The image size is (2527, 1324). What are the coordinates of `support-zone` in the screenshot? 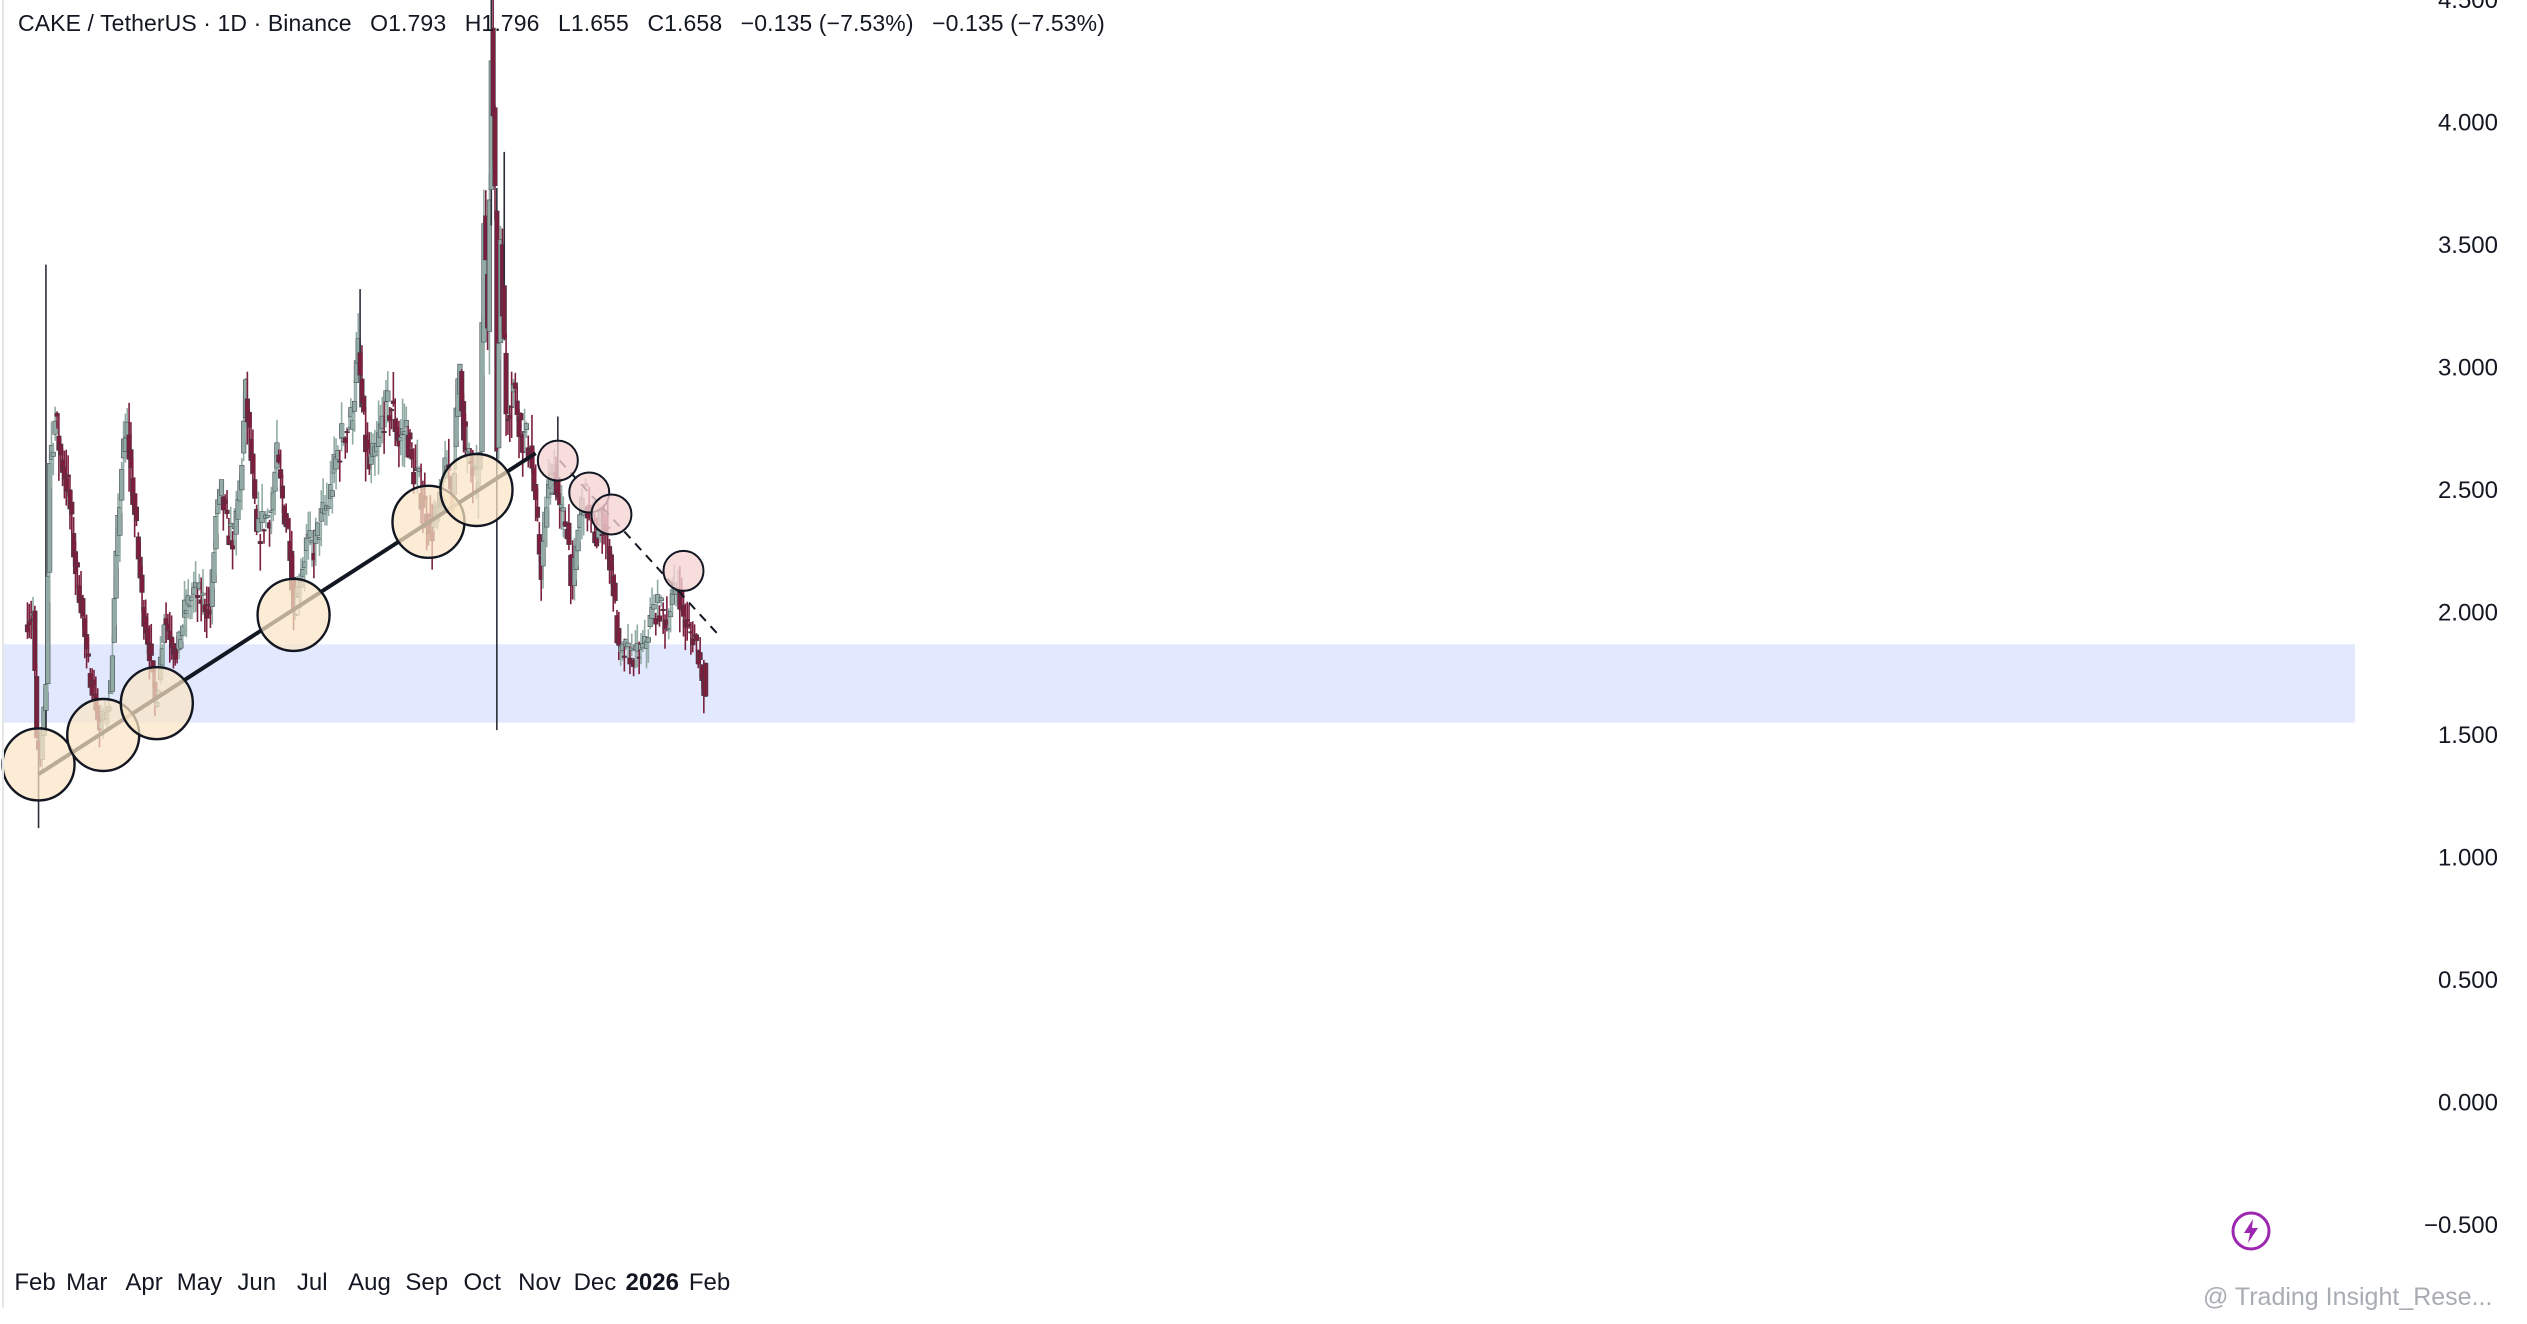 It's located at (1179, 683).